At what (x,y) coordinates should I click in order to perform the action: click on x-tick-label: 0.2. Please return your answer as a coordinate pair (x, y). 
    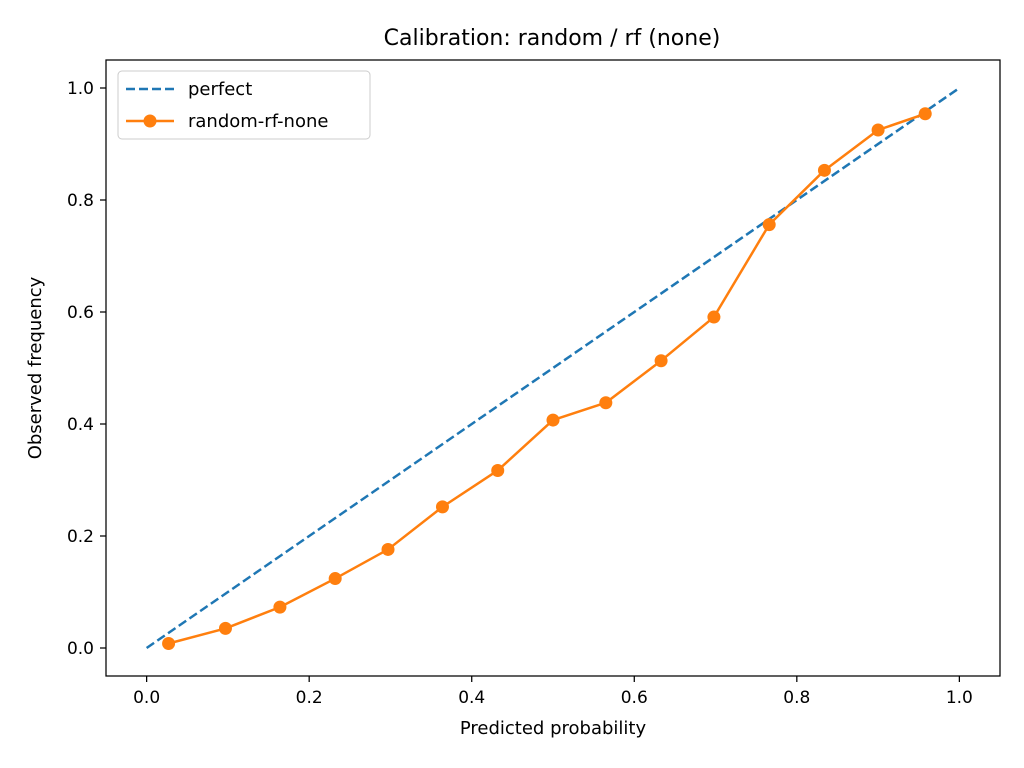
    Looking at the image, I should click on (309, 698).